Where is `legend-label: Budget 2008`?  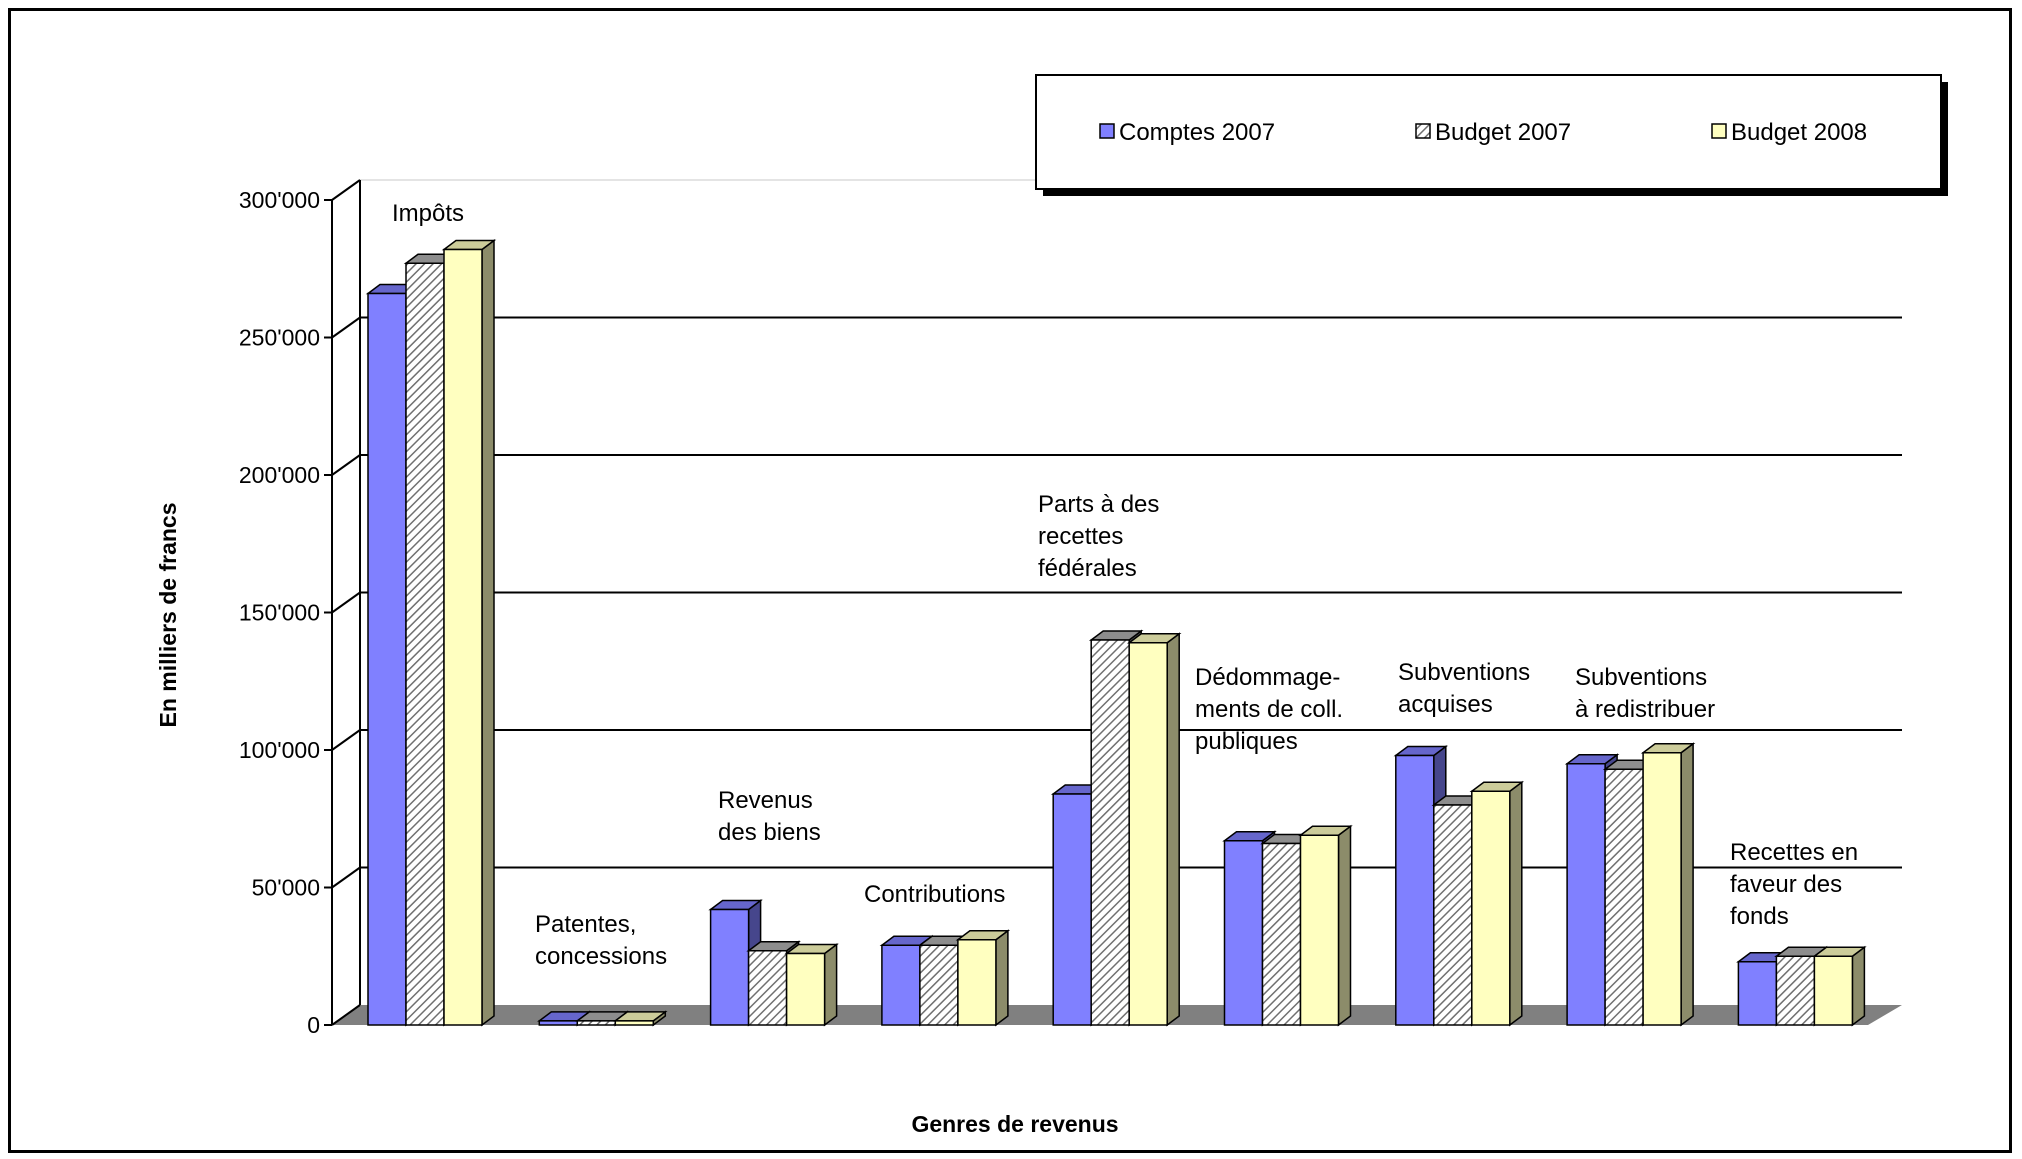
legend-label: Budget 2008 is located at coordinates (1799, 132).